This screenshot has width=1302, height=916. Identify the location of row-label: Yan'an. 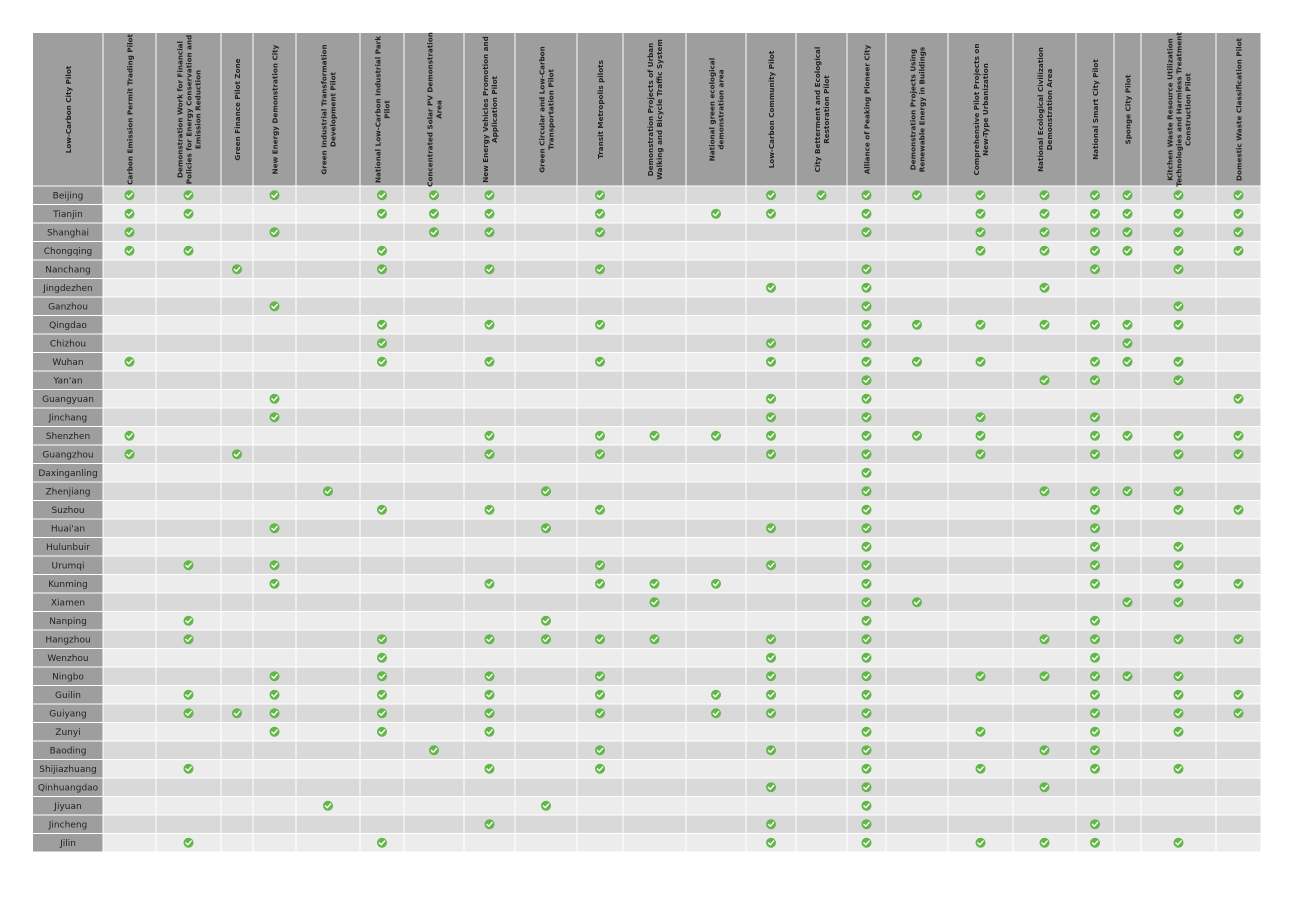
(67, 381).